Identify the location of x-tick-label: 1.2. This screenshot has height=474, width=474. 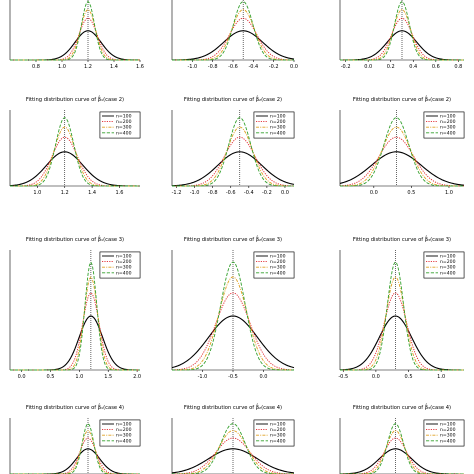
(88, 67).